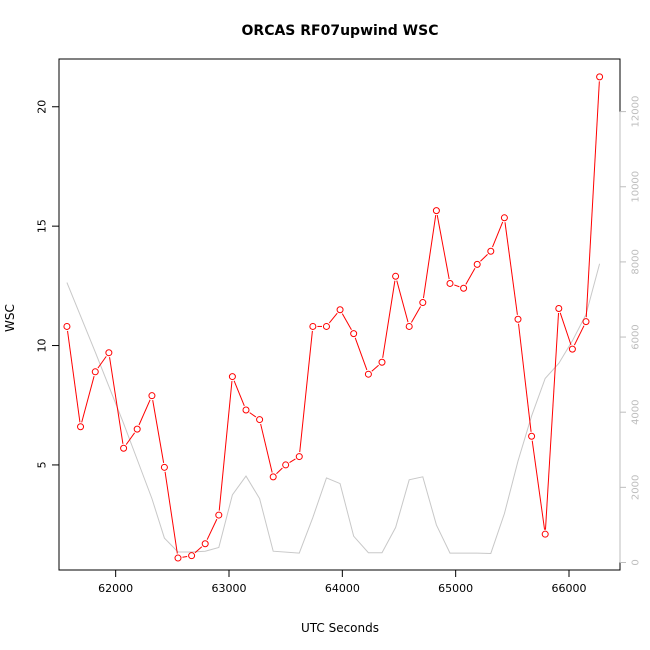 This screenshot has height=650, width=650. I want to click on x-axis-label: UTC Seconds, so click(340, 628).